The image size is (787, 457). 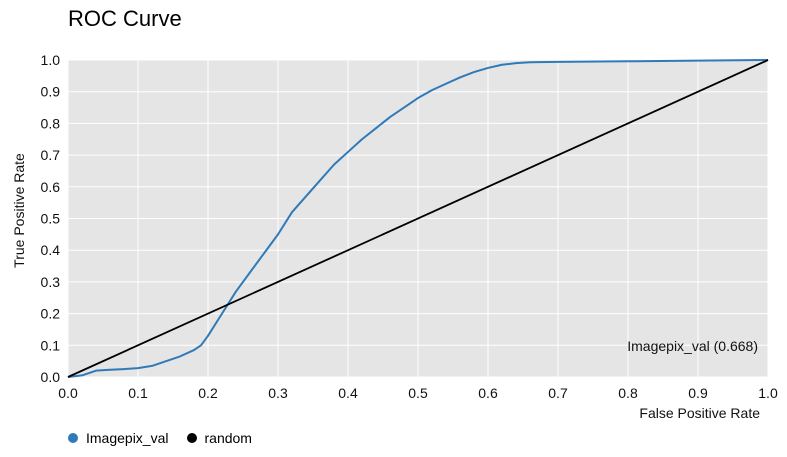 I want to click on auc-annotation: Imagepix_val (0.668), so click(x=692, y=346).